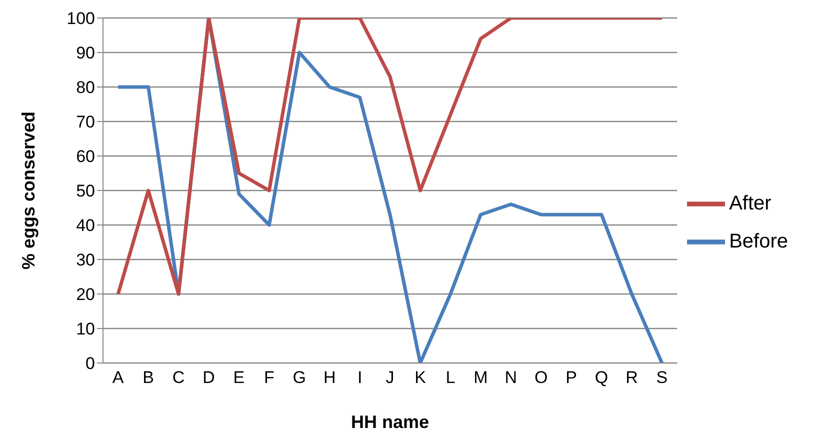 The image size is (813, 447). I want to click on x-tick-label: Q, so click(601, 378).